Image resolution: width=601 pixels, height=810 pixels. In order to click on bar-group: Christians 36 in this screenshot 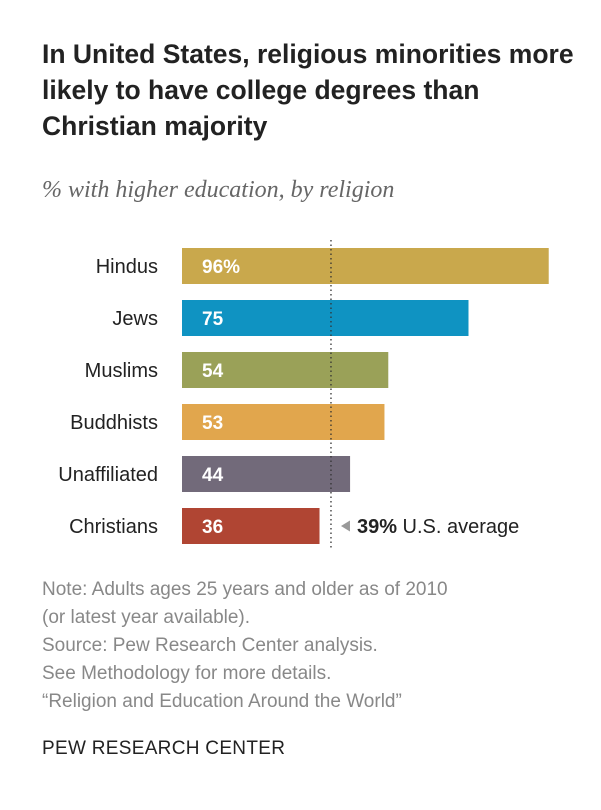, I will do `click(194, 526)`.